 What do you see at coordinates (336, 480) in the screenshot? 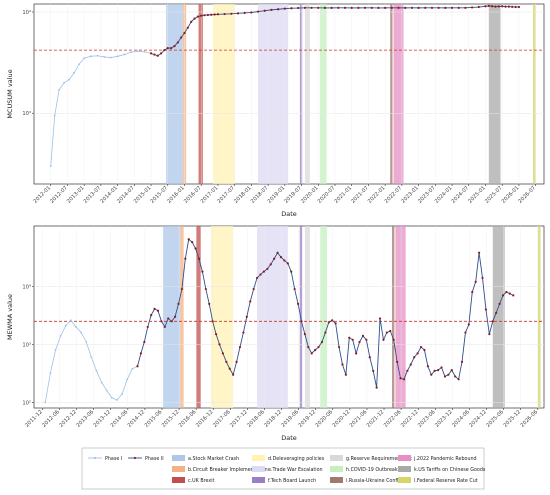
I see `legend-swatch-i` at bounding box center [336, 480].